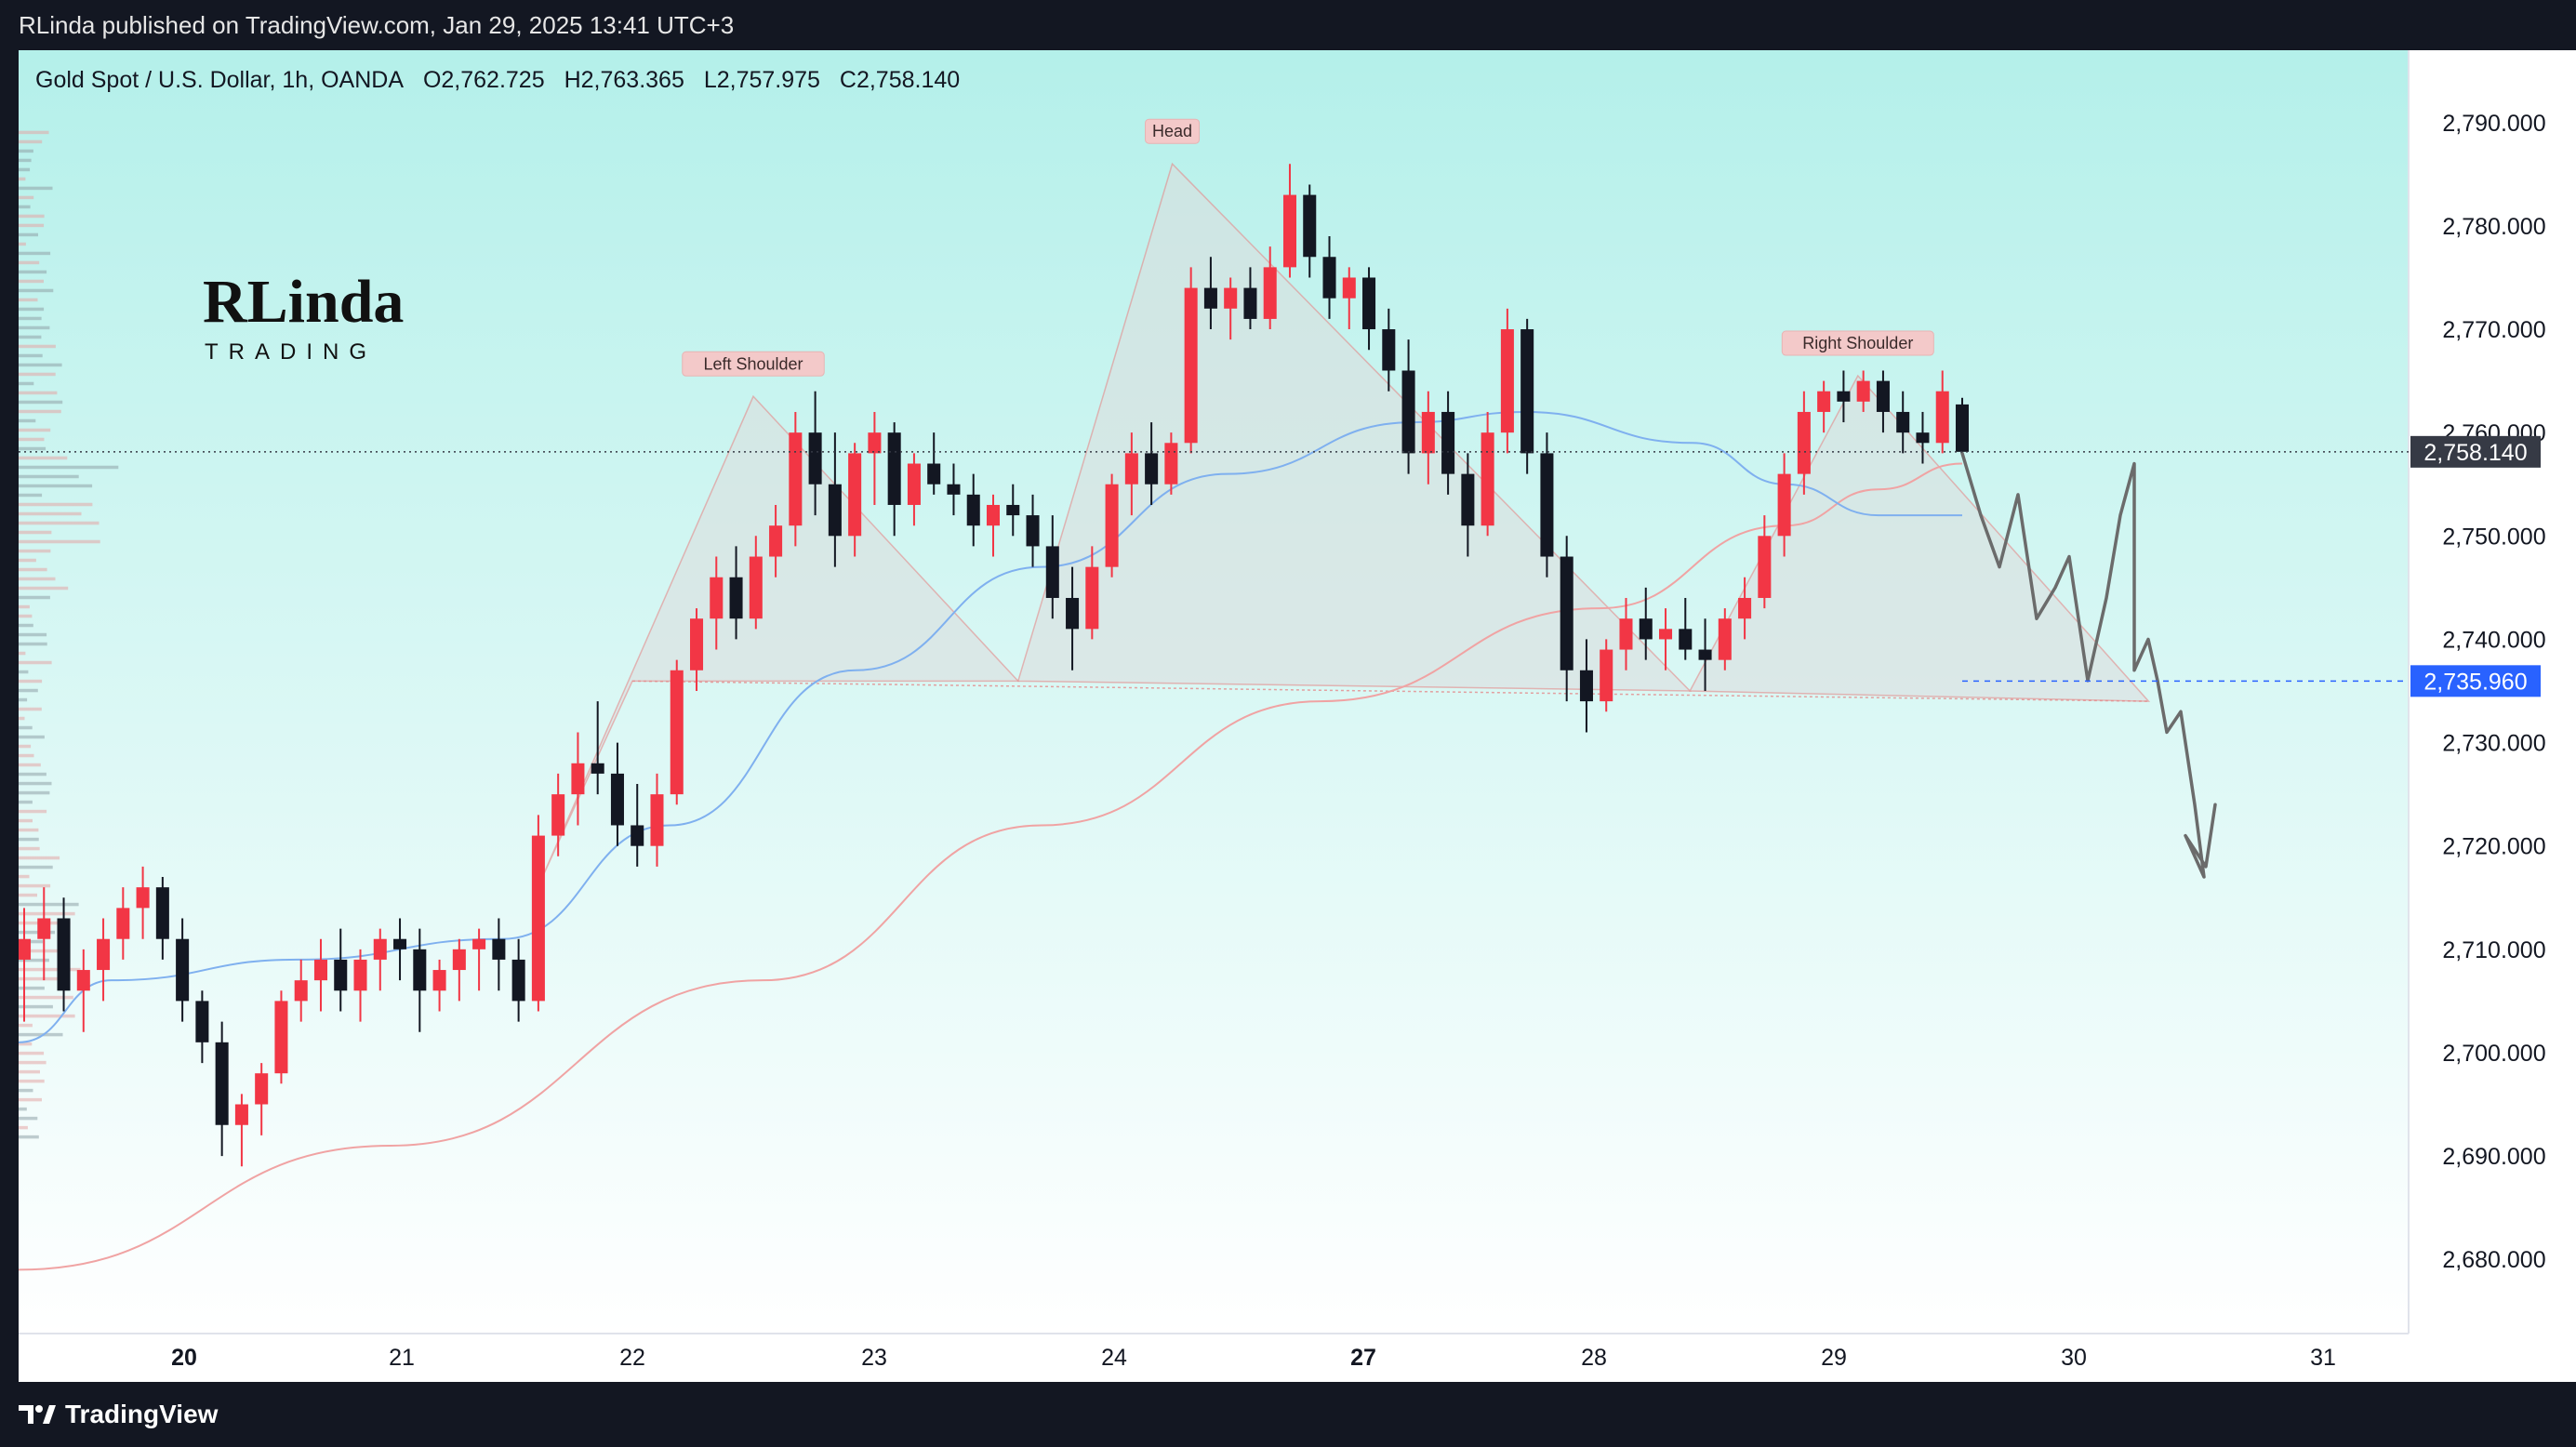 The height and width of the screenshot is (1447, 2576). Describe the element at coordinates (2493, 1157) in the screenshot. I see `price-tick-label: 2,690.000` at that location.